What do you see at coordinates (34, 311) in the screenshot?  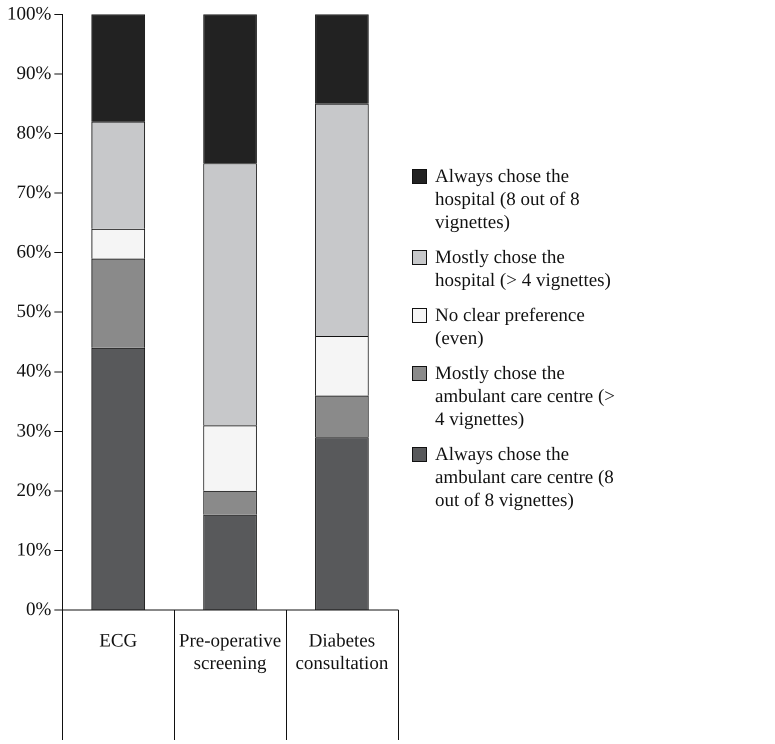 I see `y-tick-label: 50%` at bounding box center [34, 311].